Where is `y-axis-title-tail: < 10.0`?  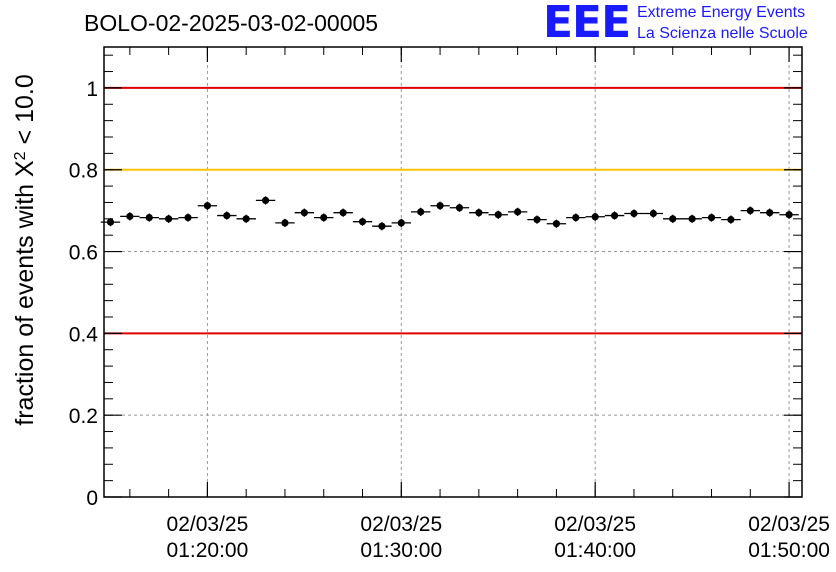 y-axis-title-tail: < 10.0 is located at coordinates (25, 112).